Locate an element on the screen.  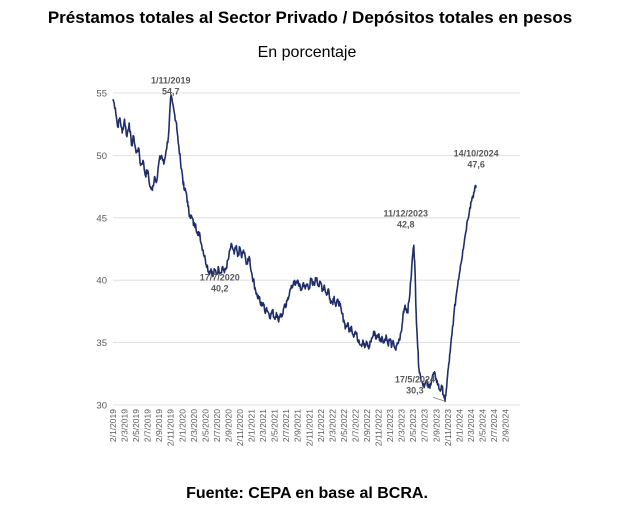
x-tick-label: 2/11/2023 is located at coordinates (448, 427).